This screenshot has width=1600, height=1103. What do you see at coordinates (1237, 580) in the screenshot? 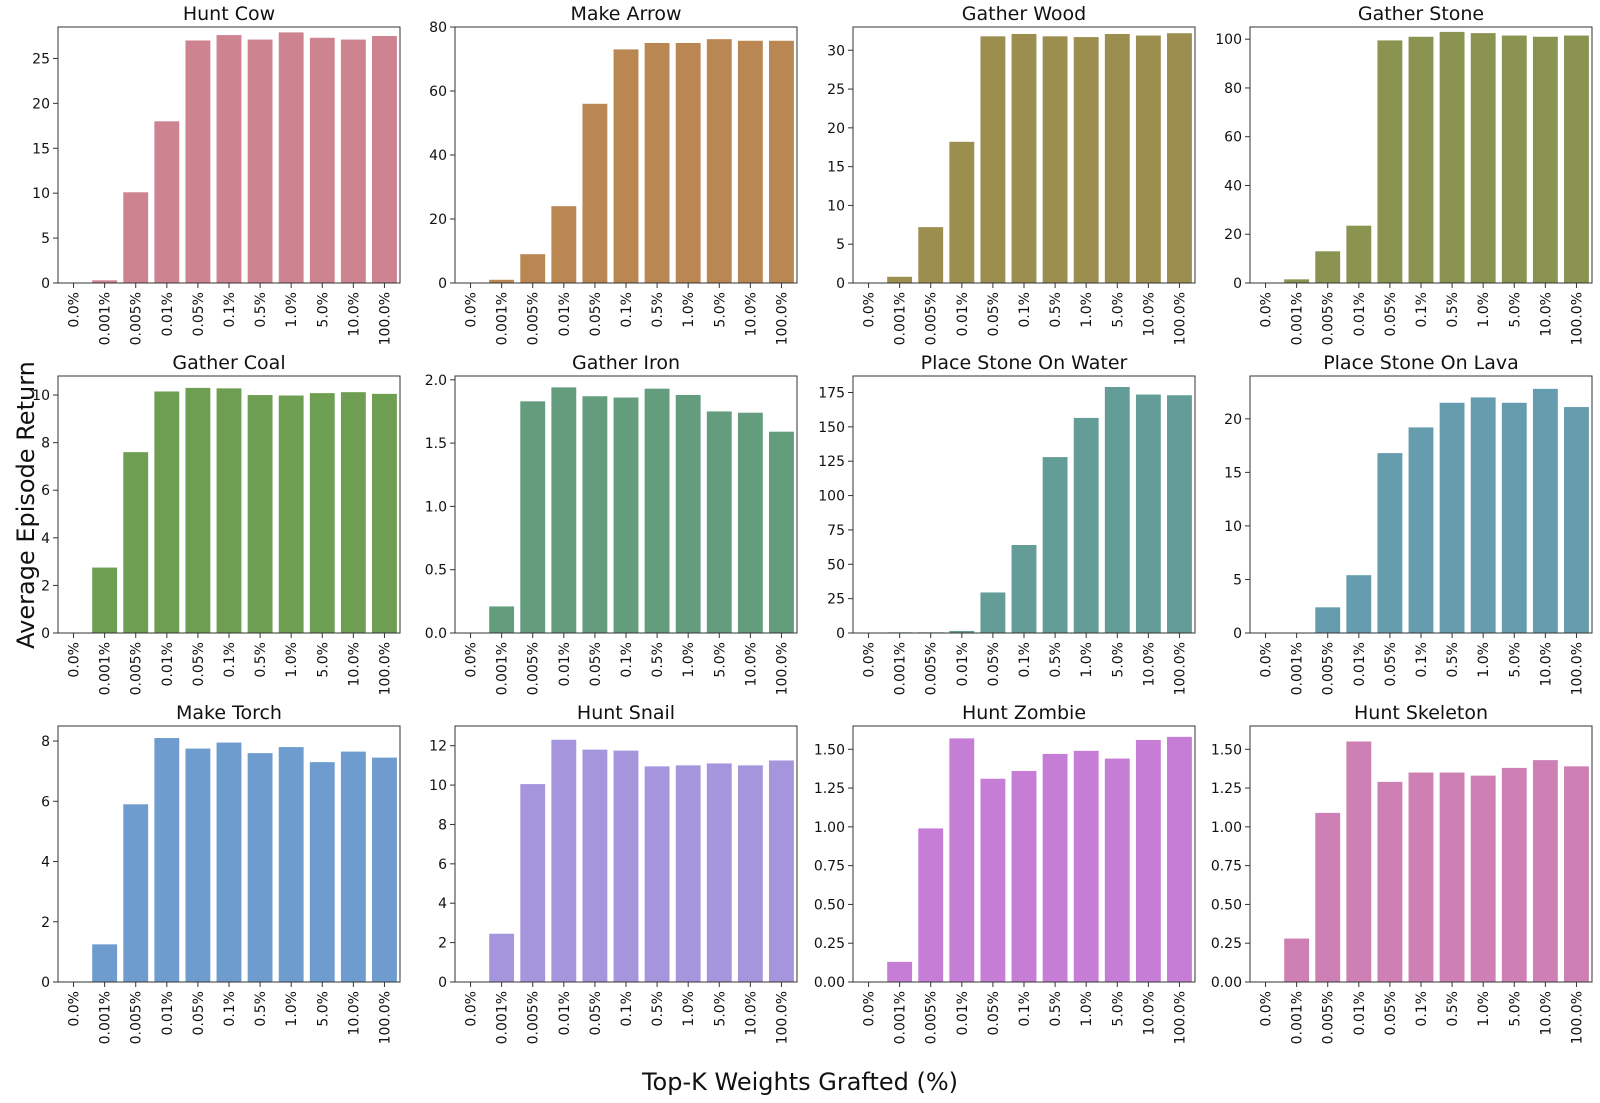
I see `y-tick-label: 5` at bounding box center [1237, 580].